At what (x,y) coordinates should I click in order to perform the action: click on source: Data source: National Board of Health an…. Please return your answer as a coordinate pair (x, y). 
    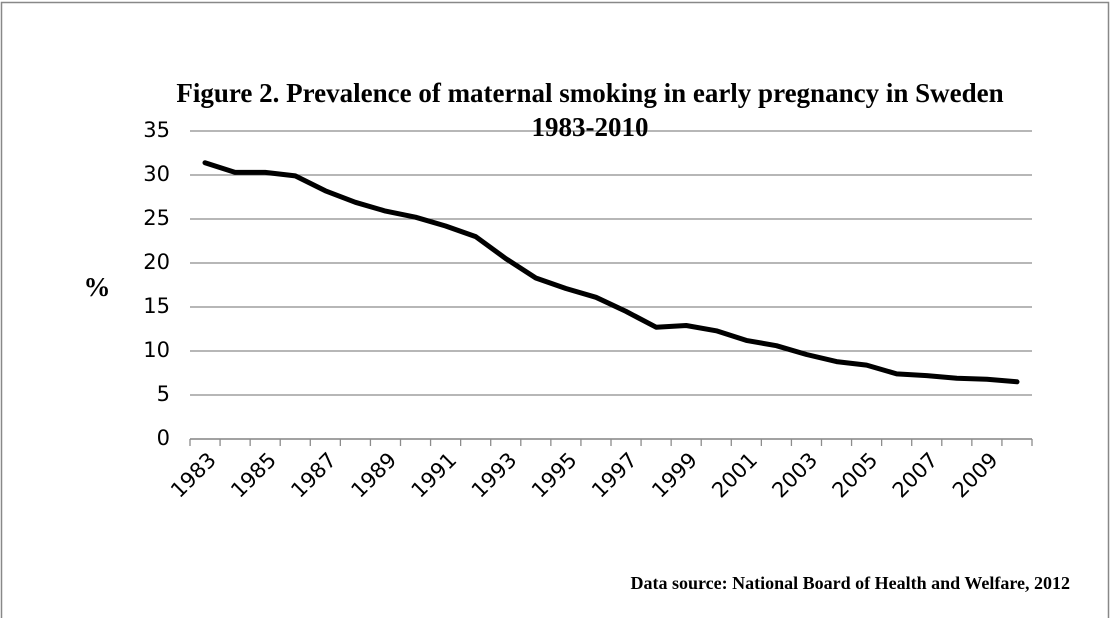
    Looking at the image, I should click on (851, 583).